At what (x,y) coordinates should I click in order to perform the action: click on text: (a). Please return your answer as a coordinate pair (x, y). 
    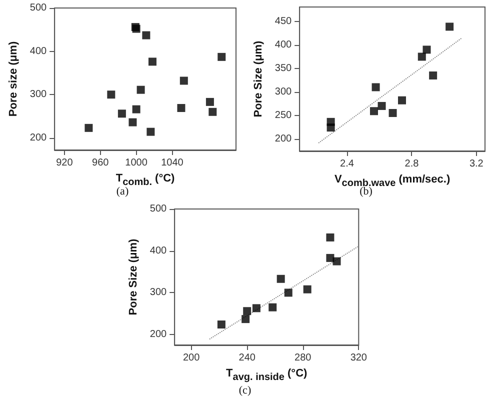
    Looking at the image, I should click on (122, 192).